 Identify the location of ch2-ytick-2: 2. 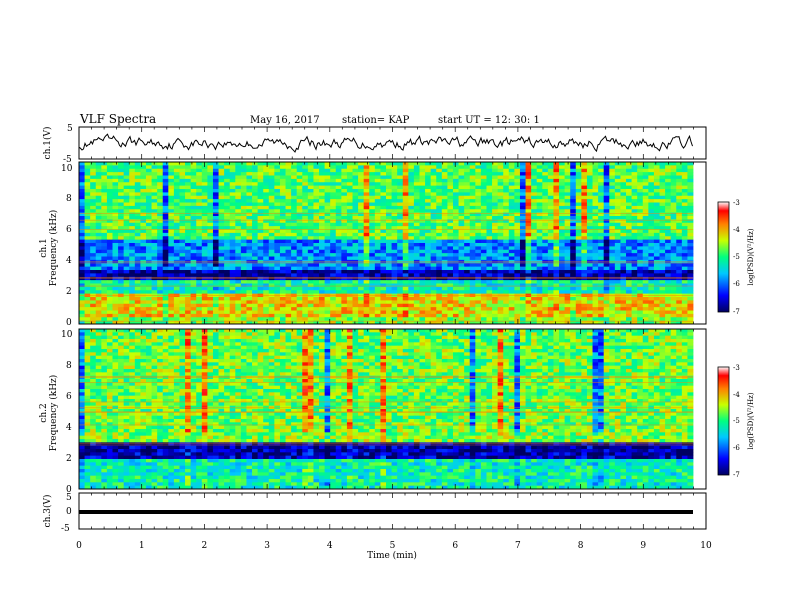
(69, 459).